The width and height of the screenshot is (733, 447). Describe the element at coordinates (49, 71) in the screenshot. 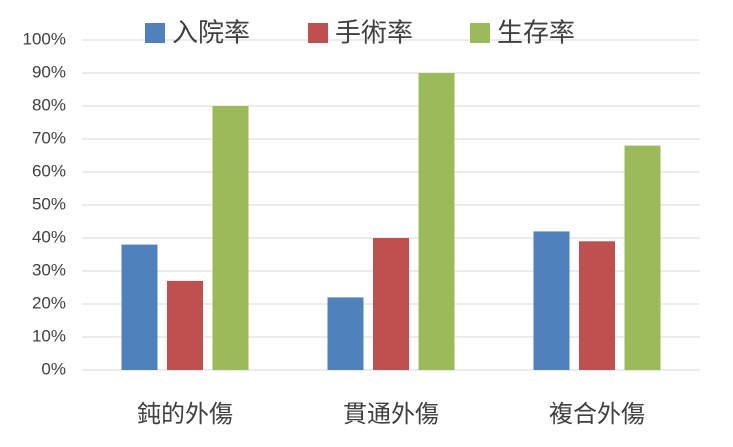

I see `y-tick-label: 90%` at that location.